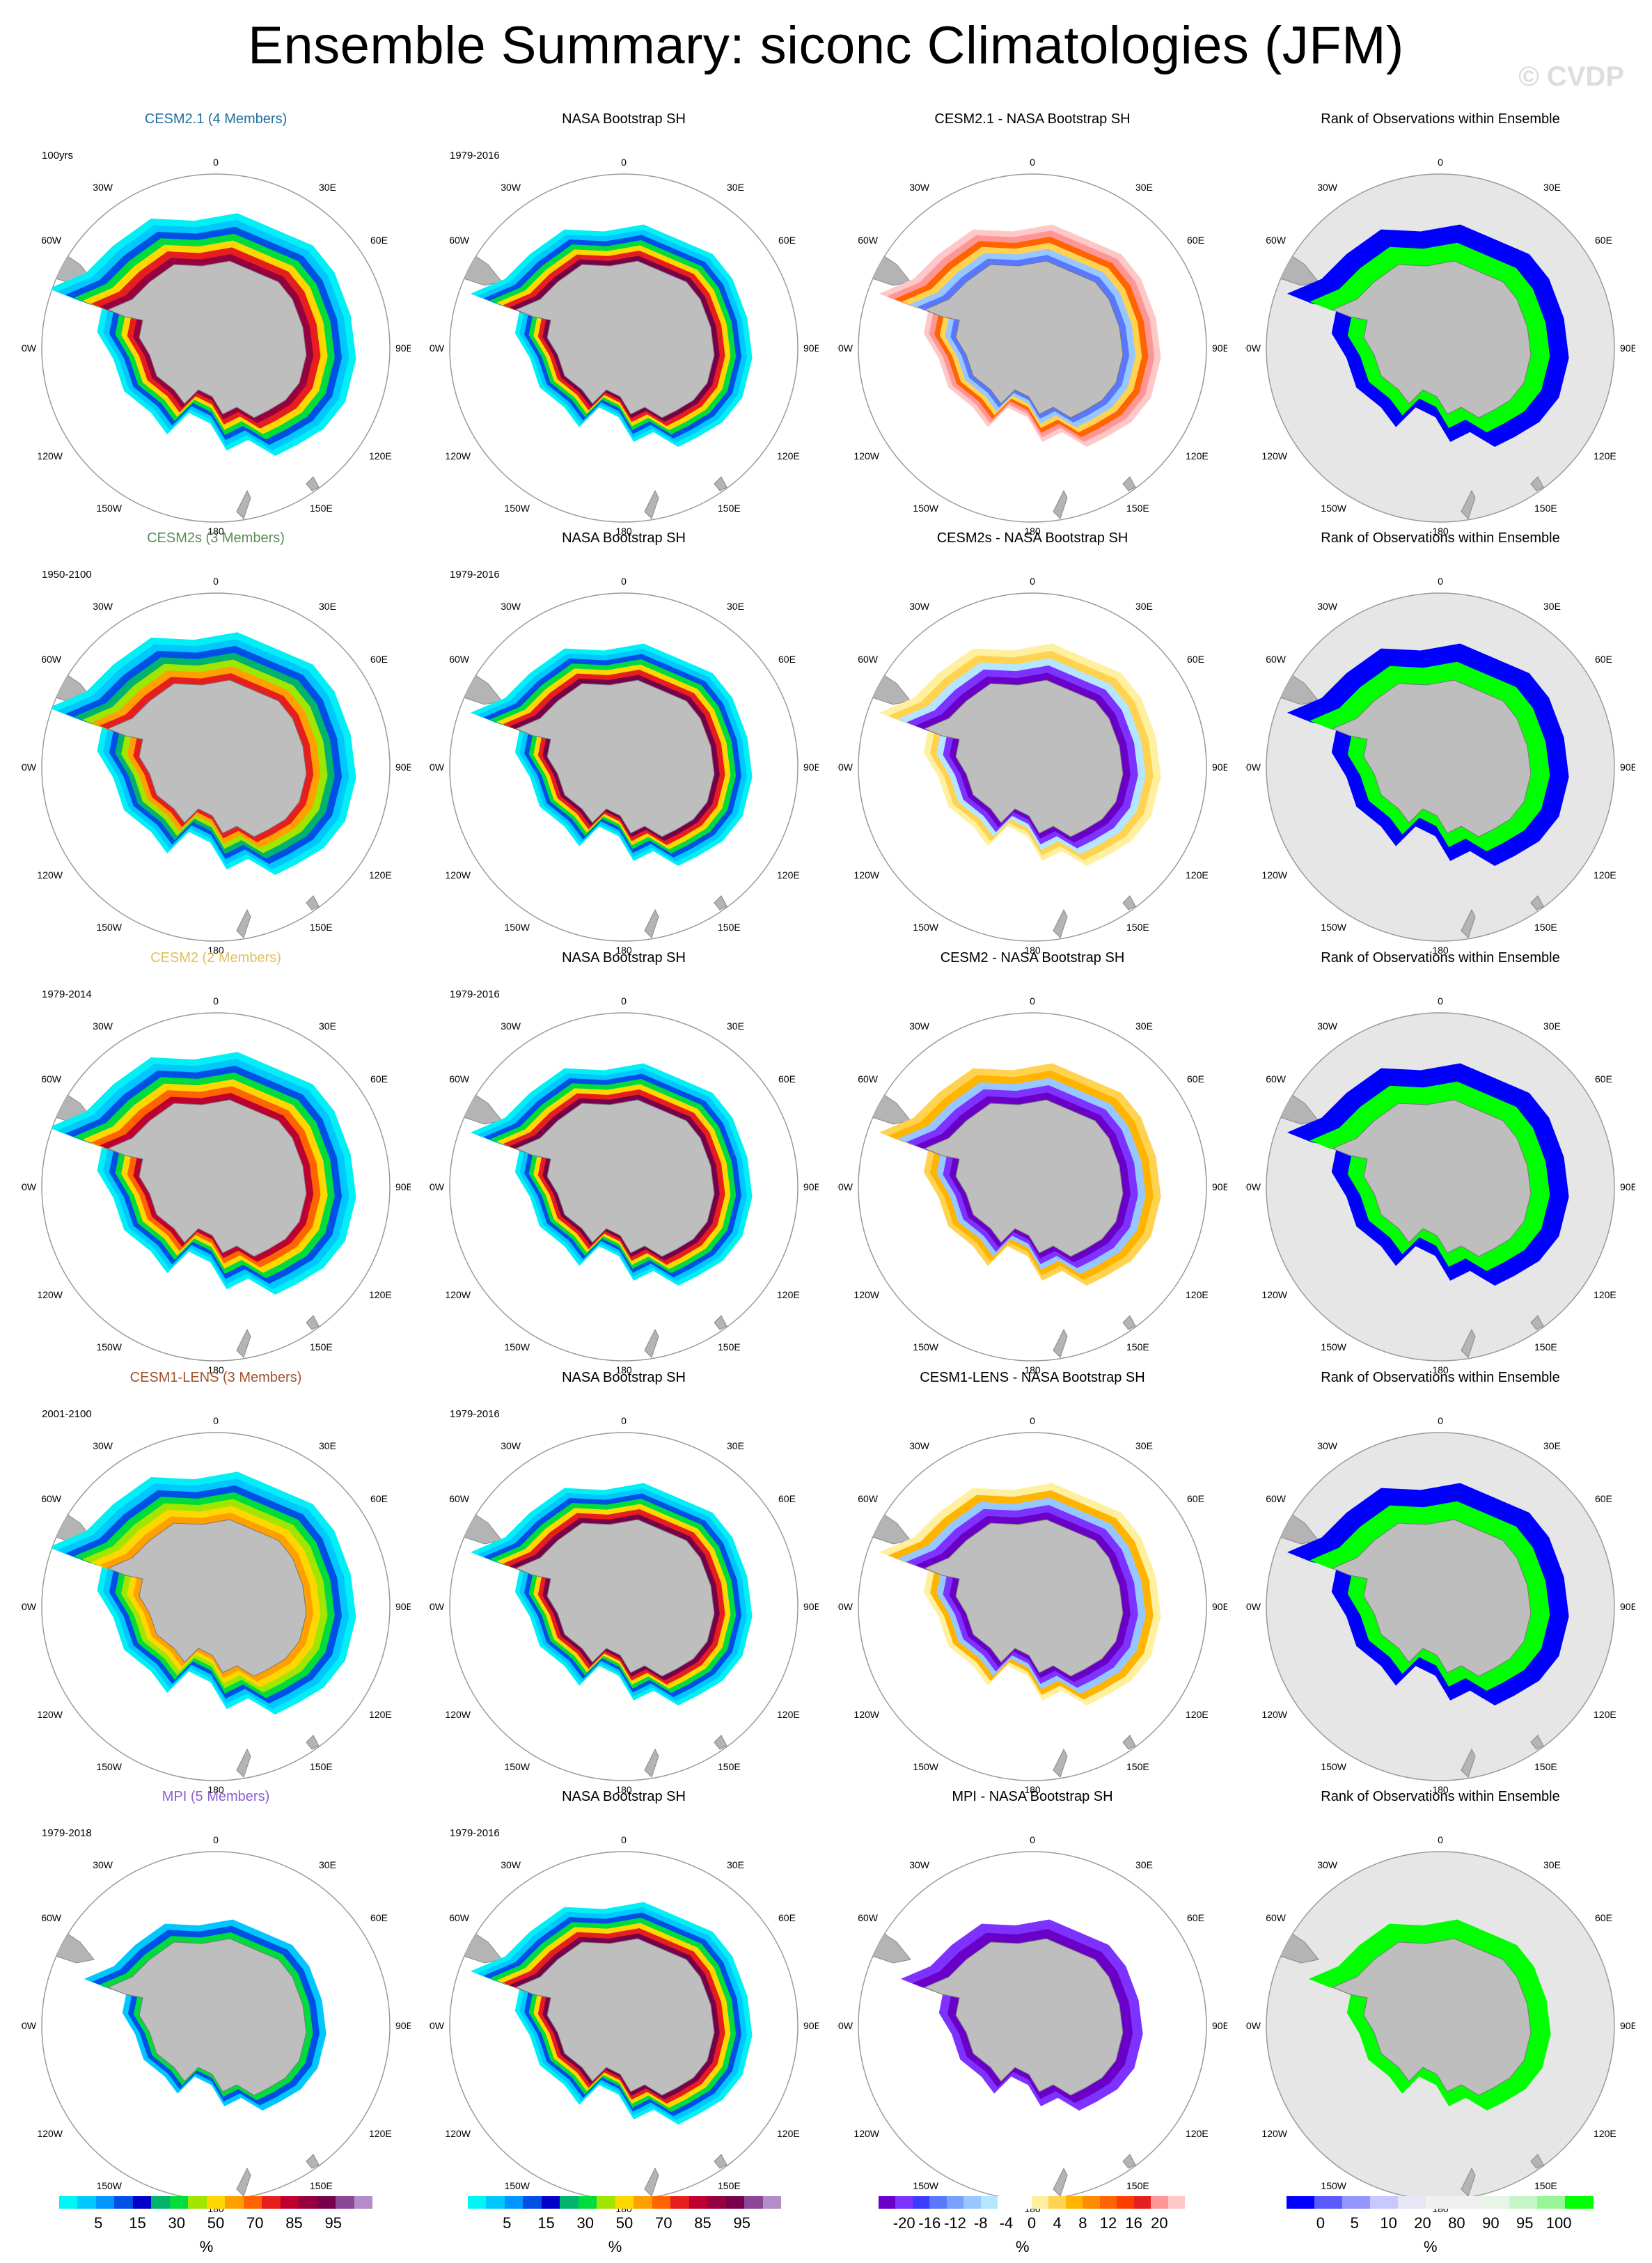 Image resolution: width=1652 pixels, height=2263 pixels. Describe the element at coordinates (1422, 2223) in the screenshot. I see `colorbar-tick-label: 20` at that location.